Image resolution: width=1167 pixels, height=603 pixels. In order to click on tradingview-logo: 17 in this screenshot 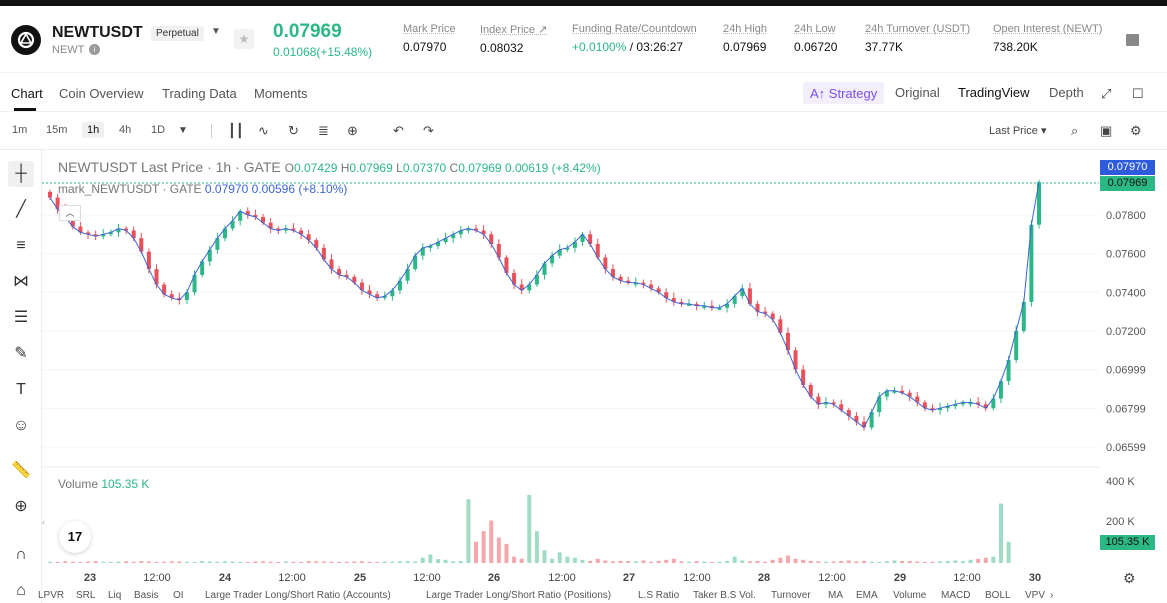, I will do `click(75, 537)`.